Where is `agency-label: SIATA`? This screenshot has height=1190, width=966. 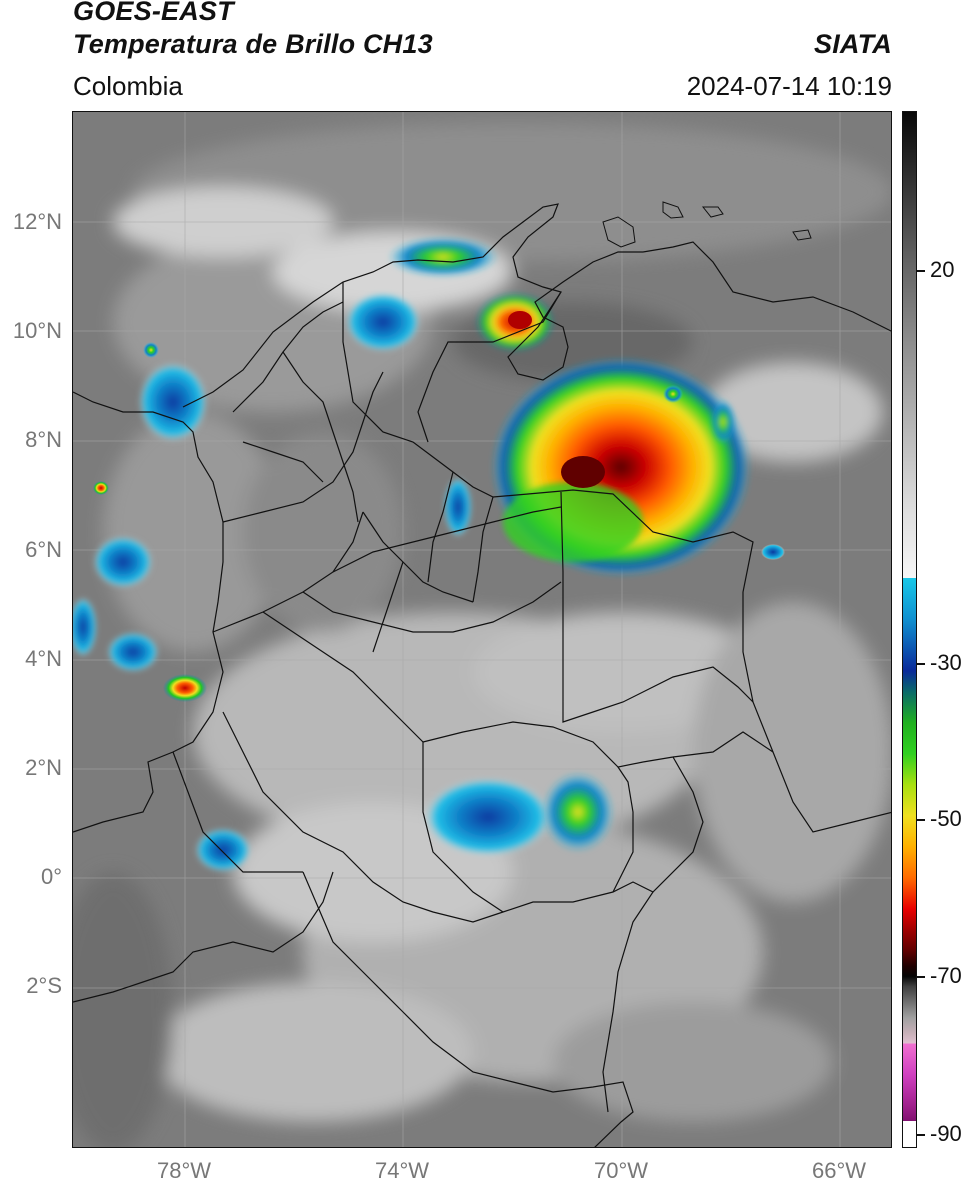 agency-label: SIATA is located at coordinates (853, 44).